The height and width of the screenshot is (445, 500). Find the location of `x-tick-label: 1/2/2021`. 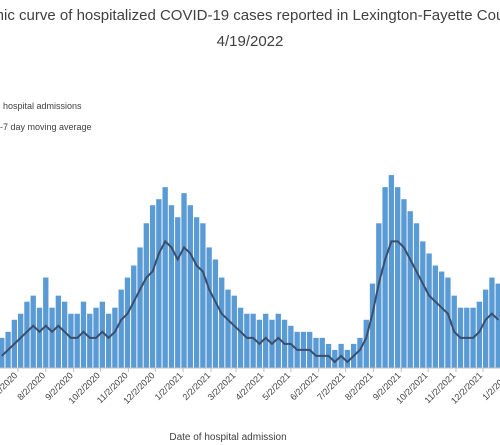

x-tick-label: 1/2/2021 is located at coordinates (169, 386).